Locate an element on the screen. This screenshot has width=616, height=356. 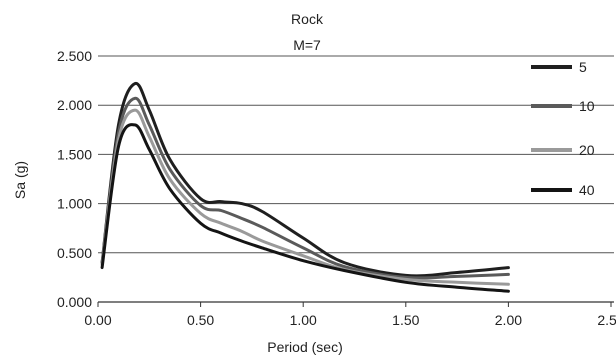
x-tick-label: 2.50 is located at coordinates (606, 320).